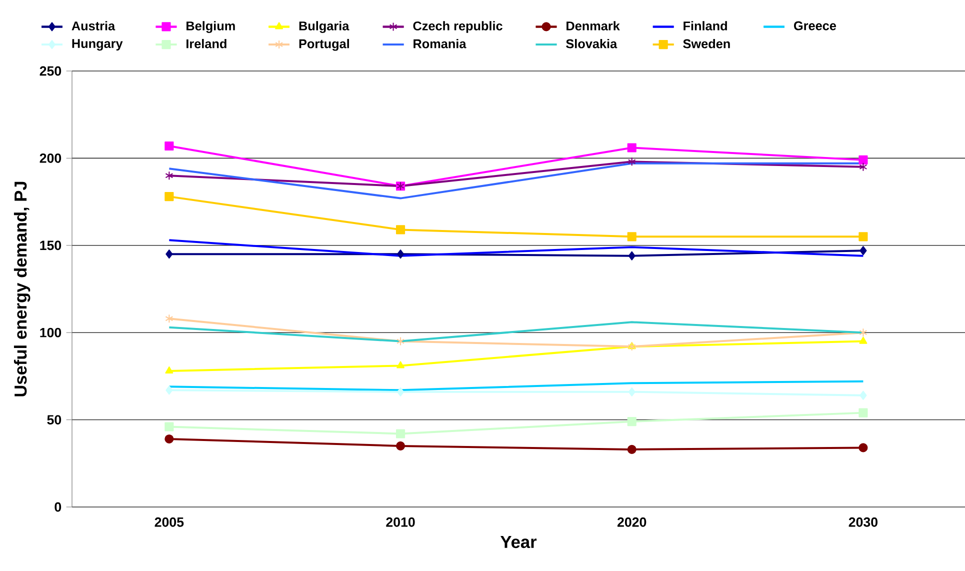  What do you see at coordinates (706, 43) in the screenshot?
I see `legend-label: Sweden` at bounding box center [706, 43].